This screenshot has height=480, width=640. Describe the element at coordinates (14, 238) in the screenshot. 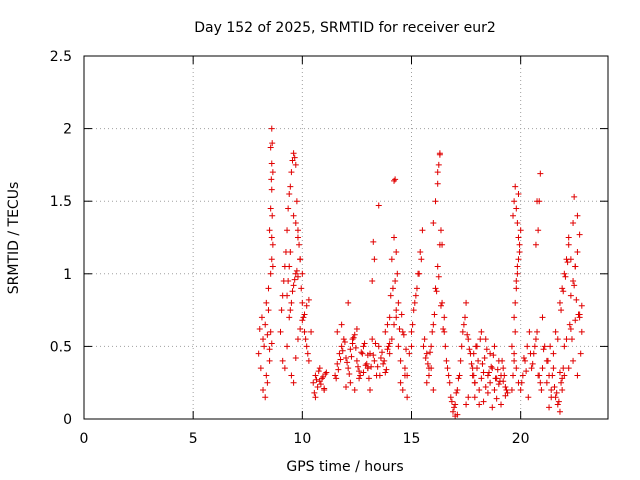

I see `y-axis-label: SRMTID / TECUs` at that location.